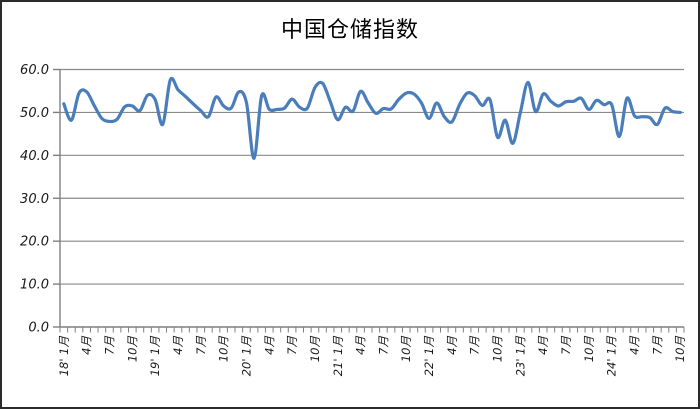 Image resolution: width=700 pixels, height=409 pixels. What do you see at coordinates (612, 356) in the screenshot?
I see `x-tick-label: 24' 1月` at bounding box center [612, 356].